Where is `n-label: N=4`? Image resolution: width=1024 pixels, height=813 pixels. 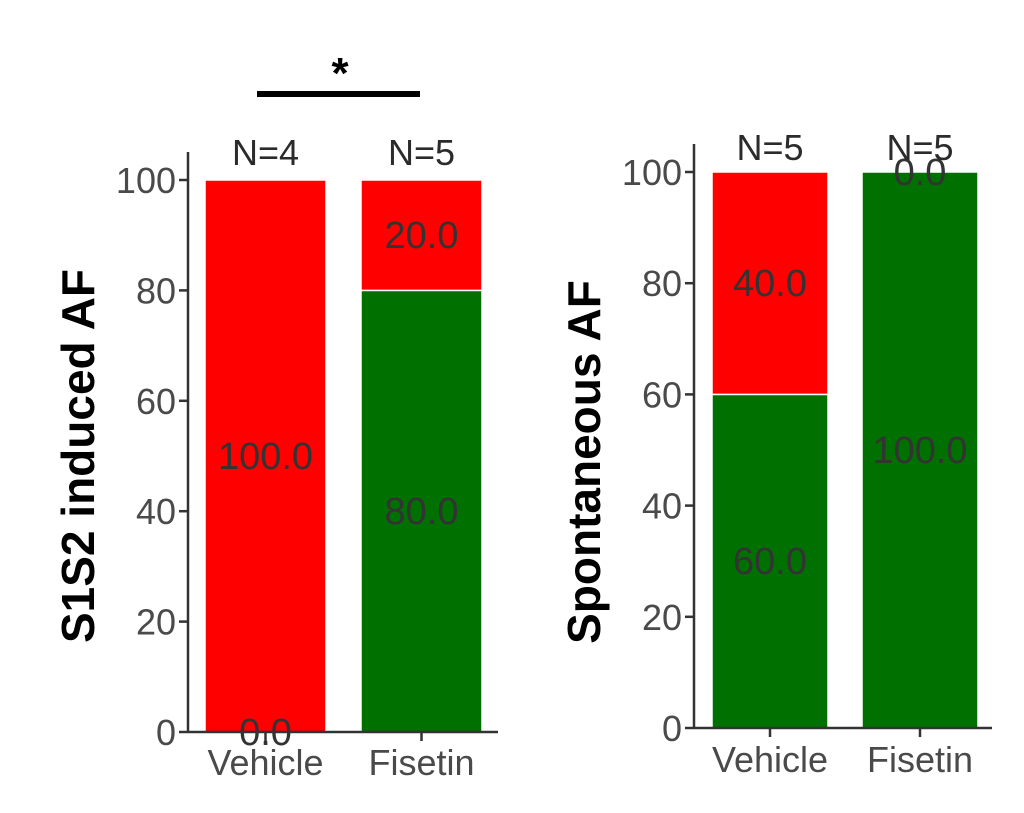
n-label: N=4 is located at coordinates (265, 152).